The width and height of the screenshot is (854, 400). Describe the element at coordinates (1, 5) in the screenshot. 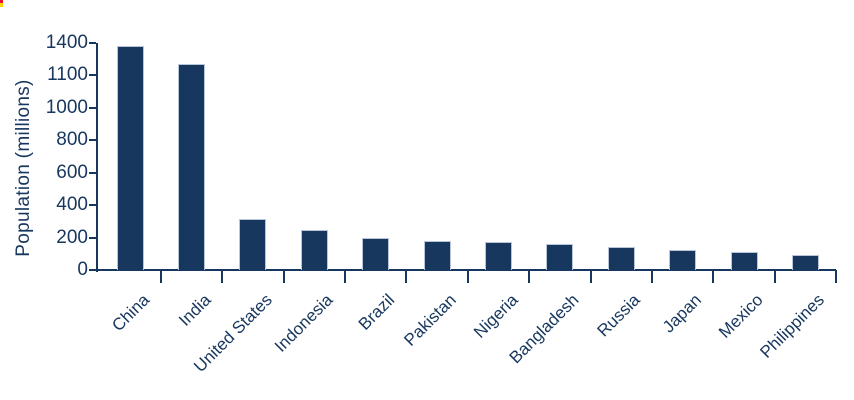

I see `corner-artifact-yellow` at that location.